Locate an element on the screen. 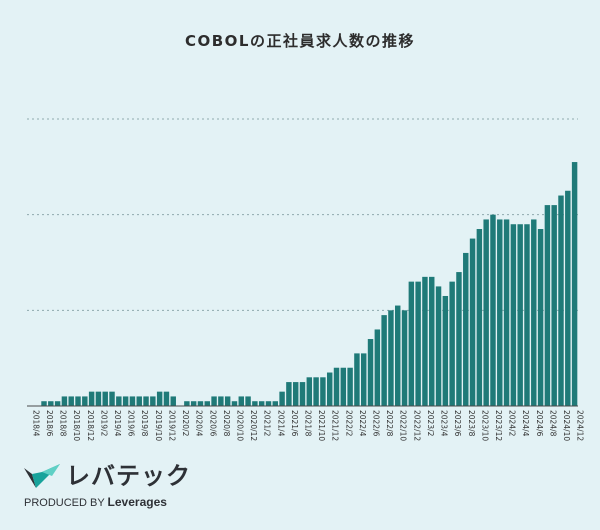 This screenshot has height=530, width=600. x-tick-label: 2022/12 is located at coordinates (416, 425).